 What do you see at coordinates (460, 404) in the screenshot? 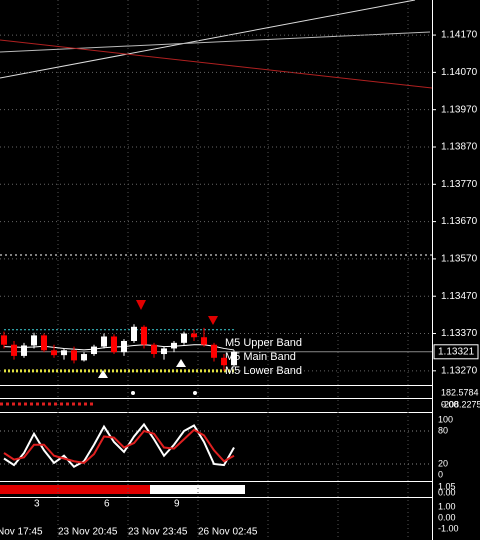
I see `osc-tick-label: -208.2275` at bounding box center [460, 404].